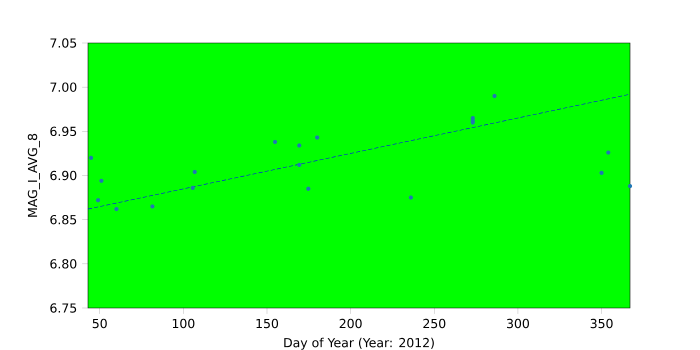 The image size is (700, 350). What do you see at coordinates (63, 219) in the screenshot?
I see `y-tick-label: 6.85` at bounding box center [63, 219].